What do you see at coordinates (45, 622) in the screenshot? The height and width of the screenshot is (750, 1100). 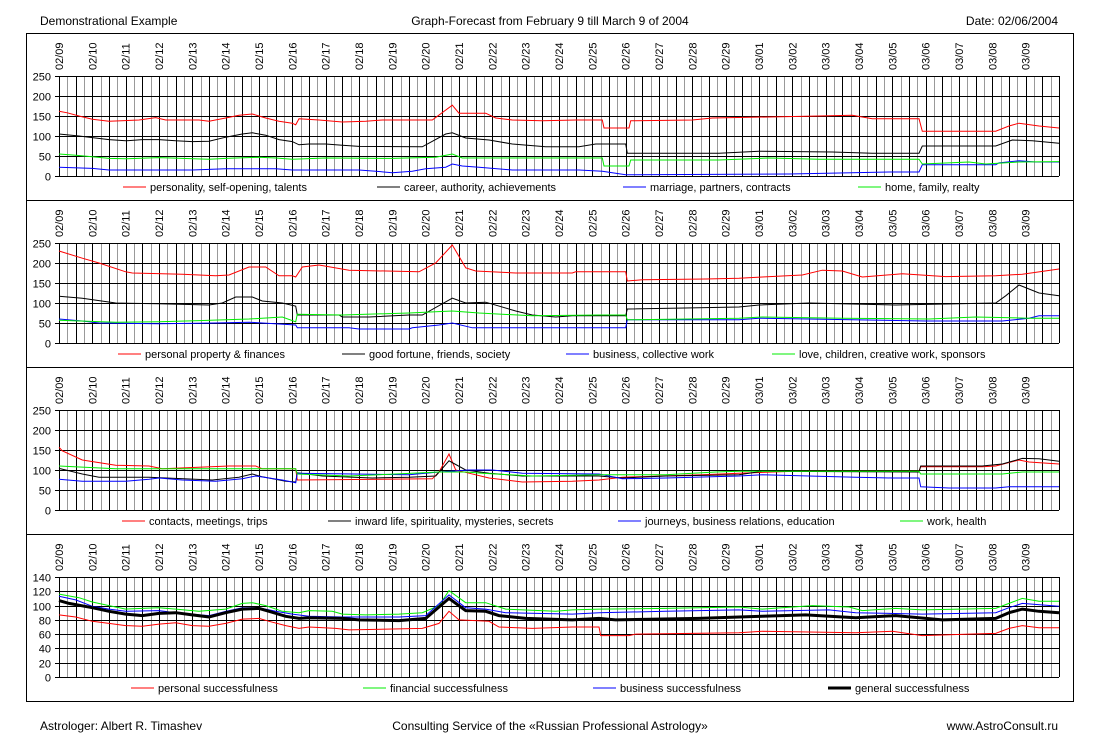 I see `y-tick-label: 80` at bounding box center [45, 622].